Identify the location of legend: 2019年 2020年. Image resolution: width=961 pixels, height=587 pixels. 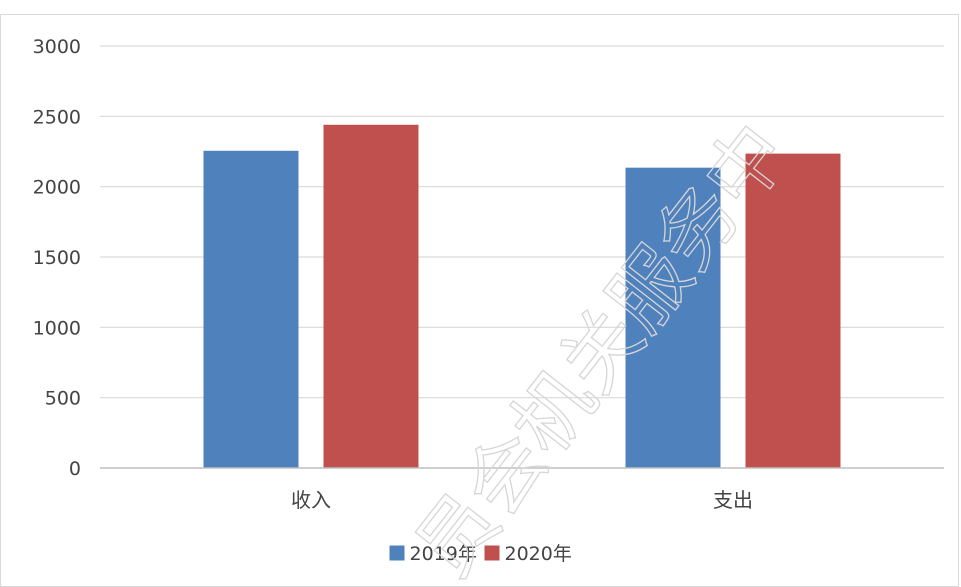
(480, 554).